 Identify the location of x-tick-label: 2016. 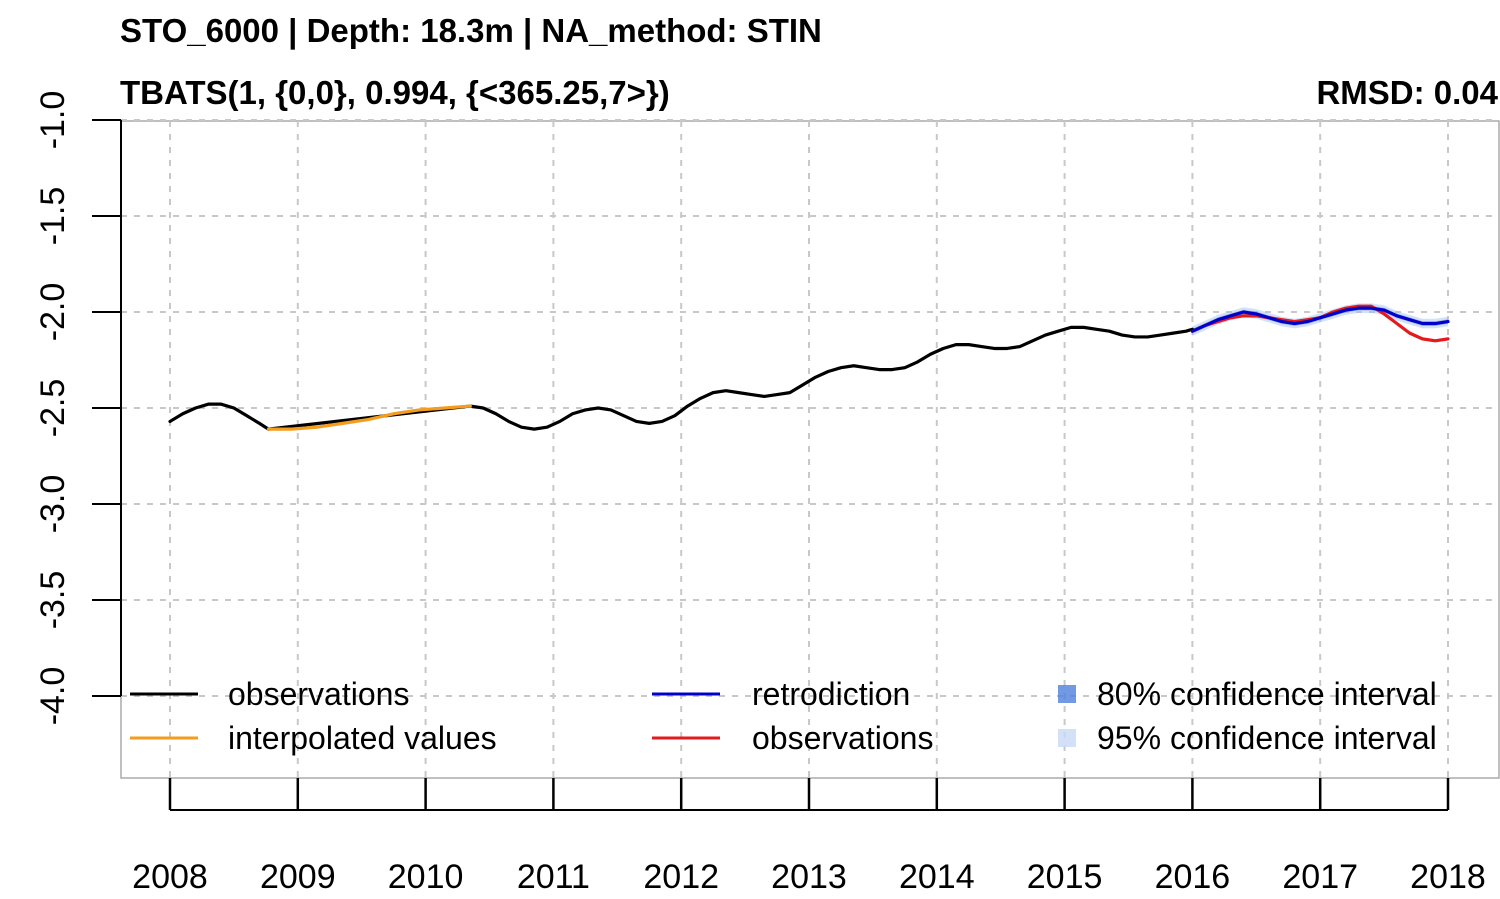
(1193, 877).